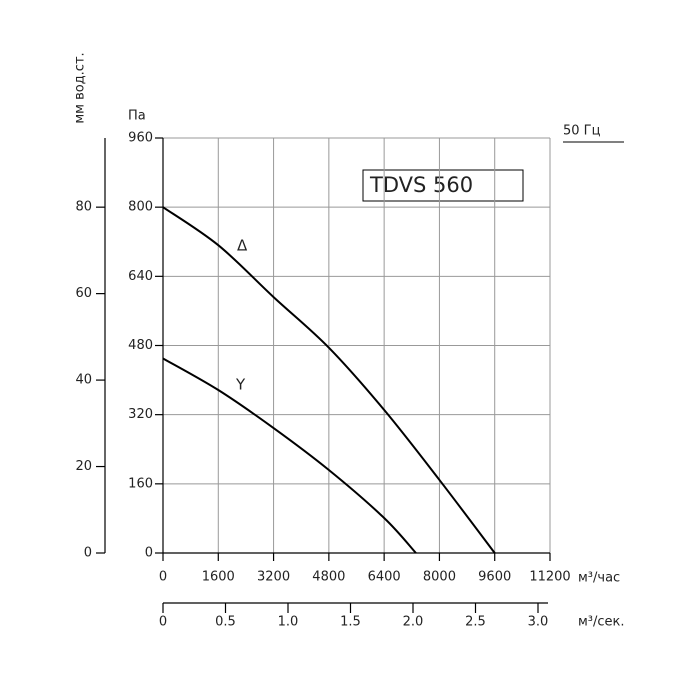  Describe the element at coordinates (538, 622) in the screenshot. I see `x2-tick-label: 3.0` at that location.